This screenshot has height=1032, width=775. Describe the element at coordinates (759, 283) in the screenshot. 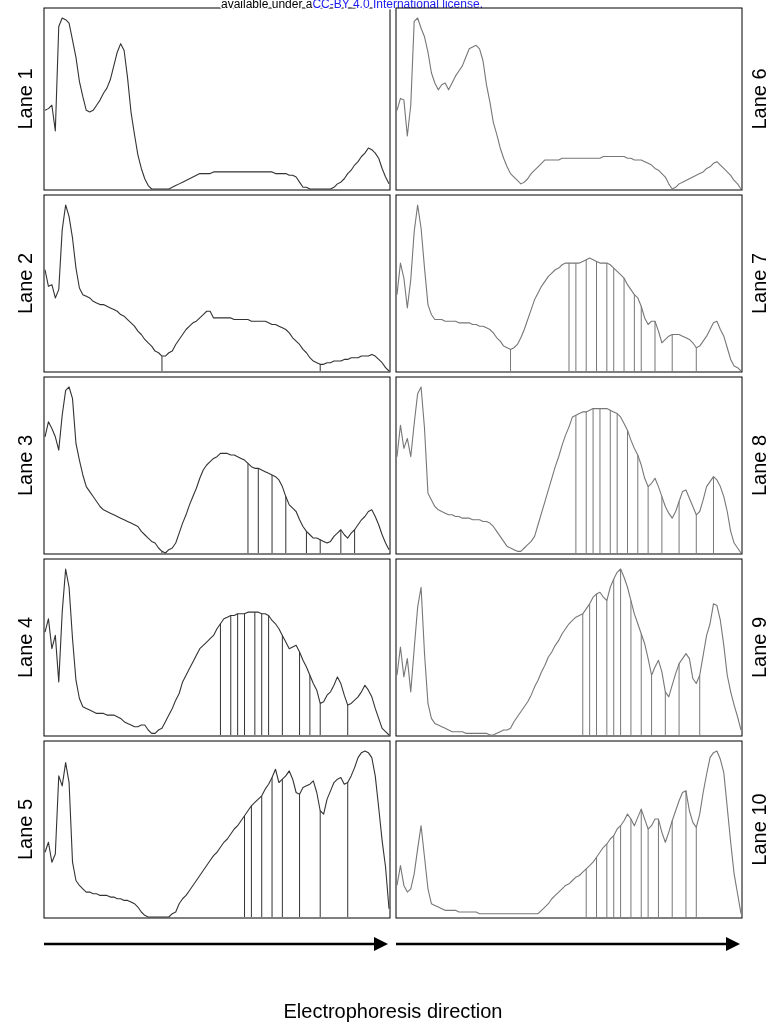

I see `y2-axis-title: Lane 7` at that location.